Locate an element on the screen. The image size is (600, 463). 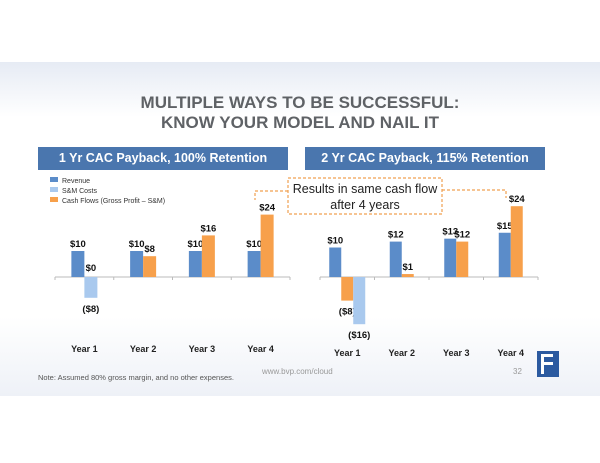
slide-title-line1: MULTIPLE WAYS TO BE SUCCESSFUL: is located at coordinates (300, 102).